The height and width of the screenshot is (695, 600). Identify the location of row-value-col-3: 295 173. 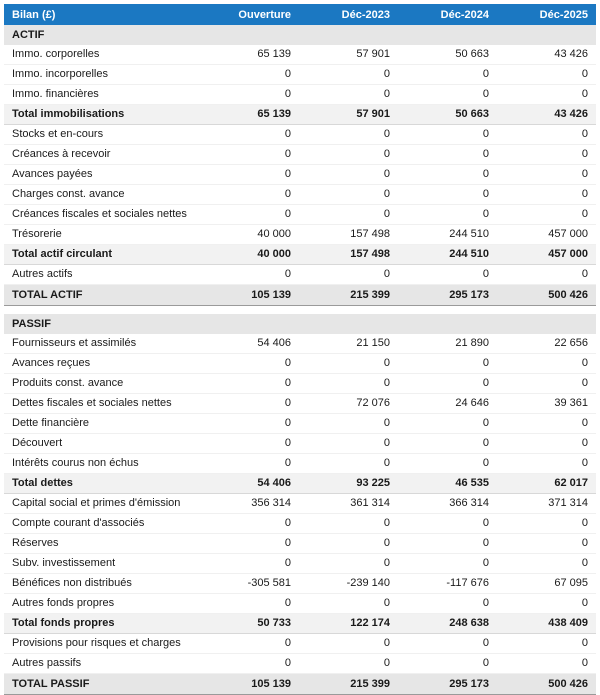
(447, 684).